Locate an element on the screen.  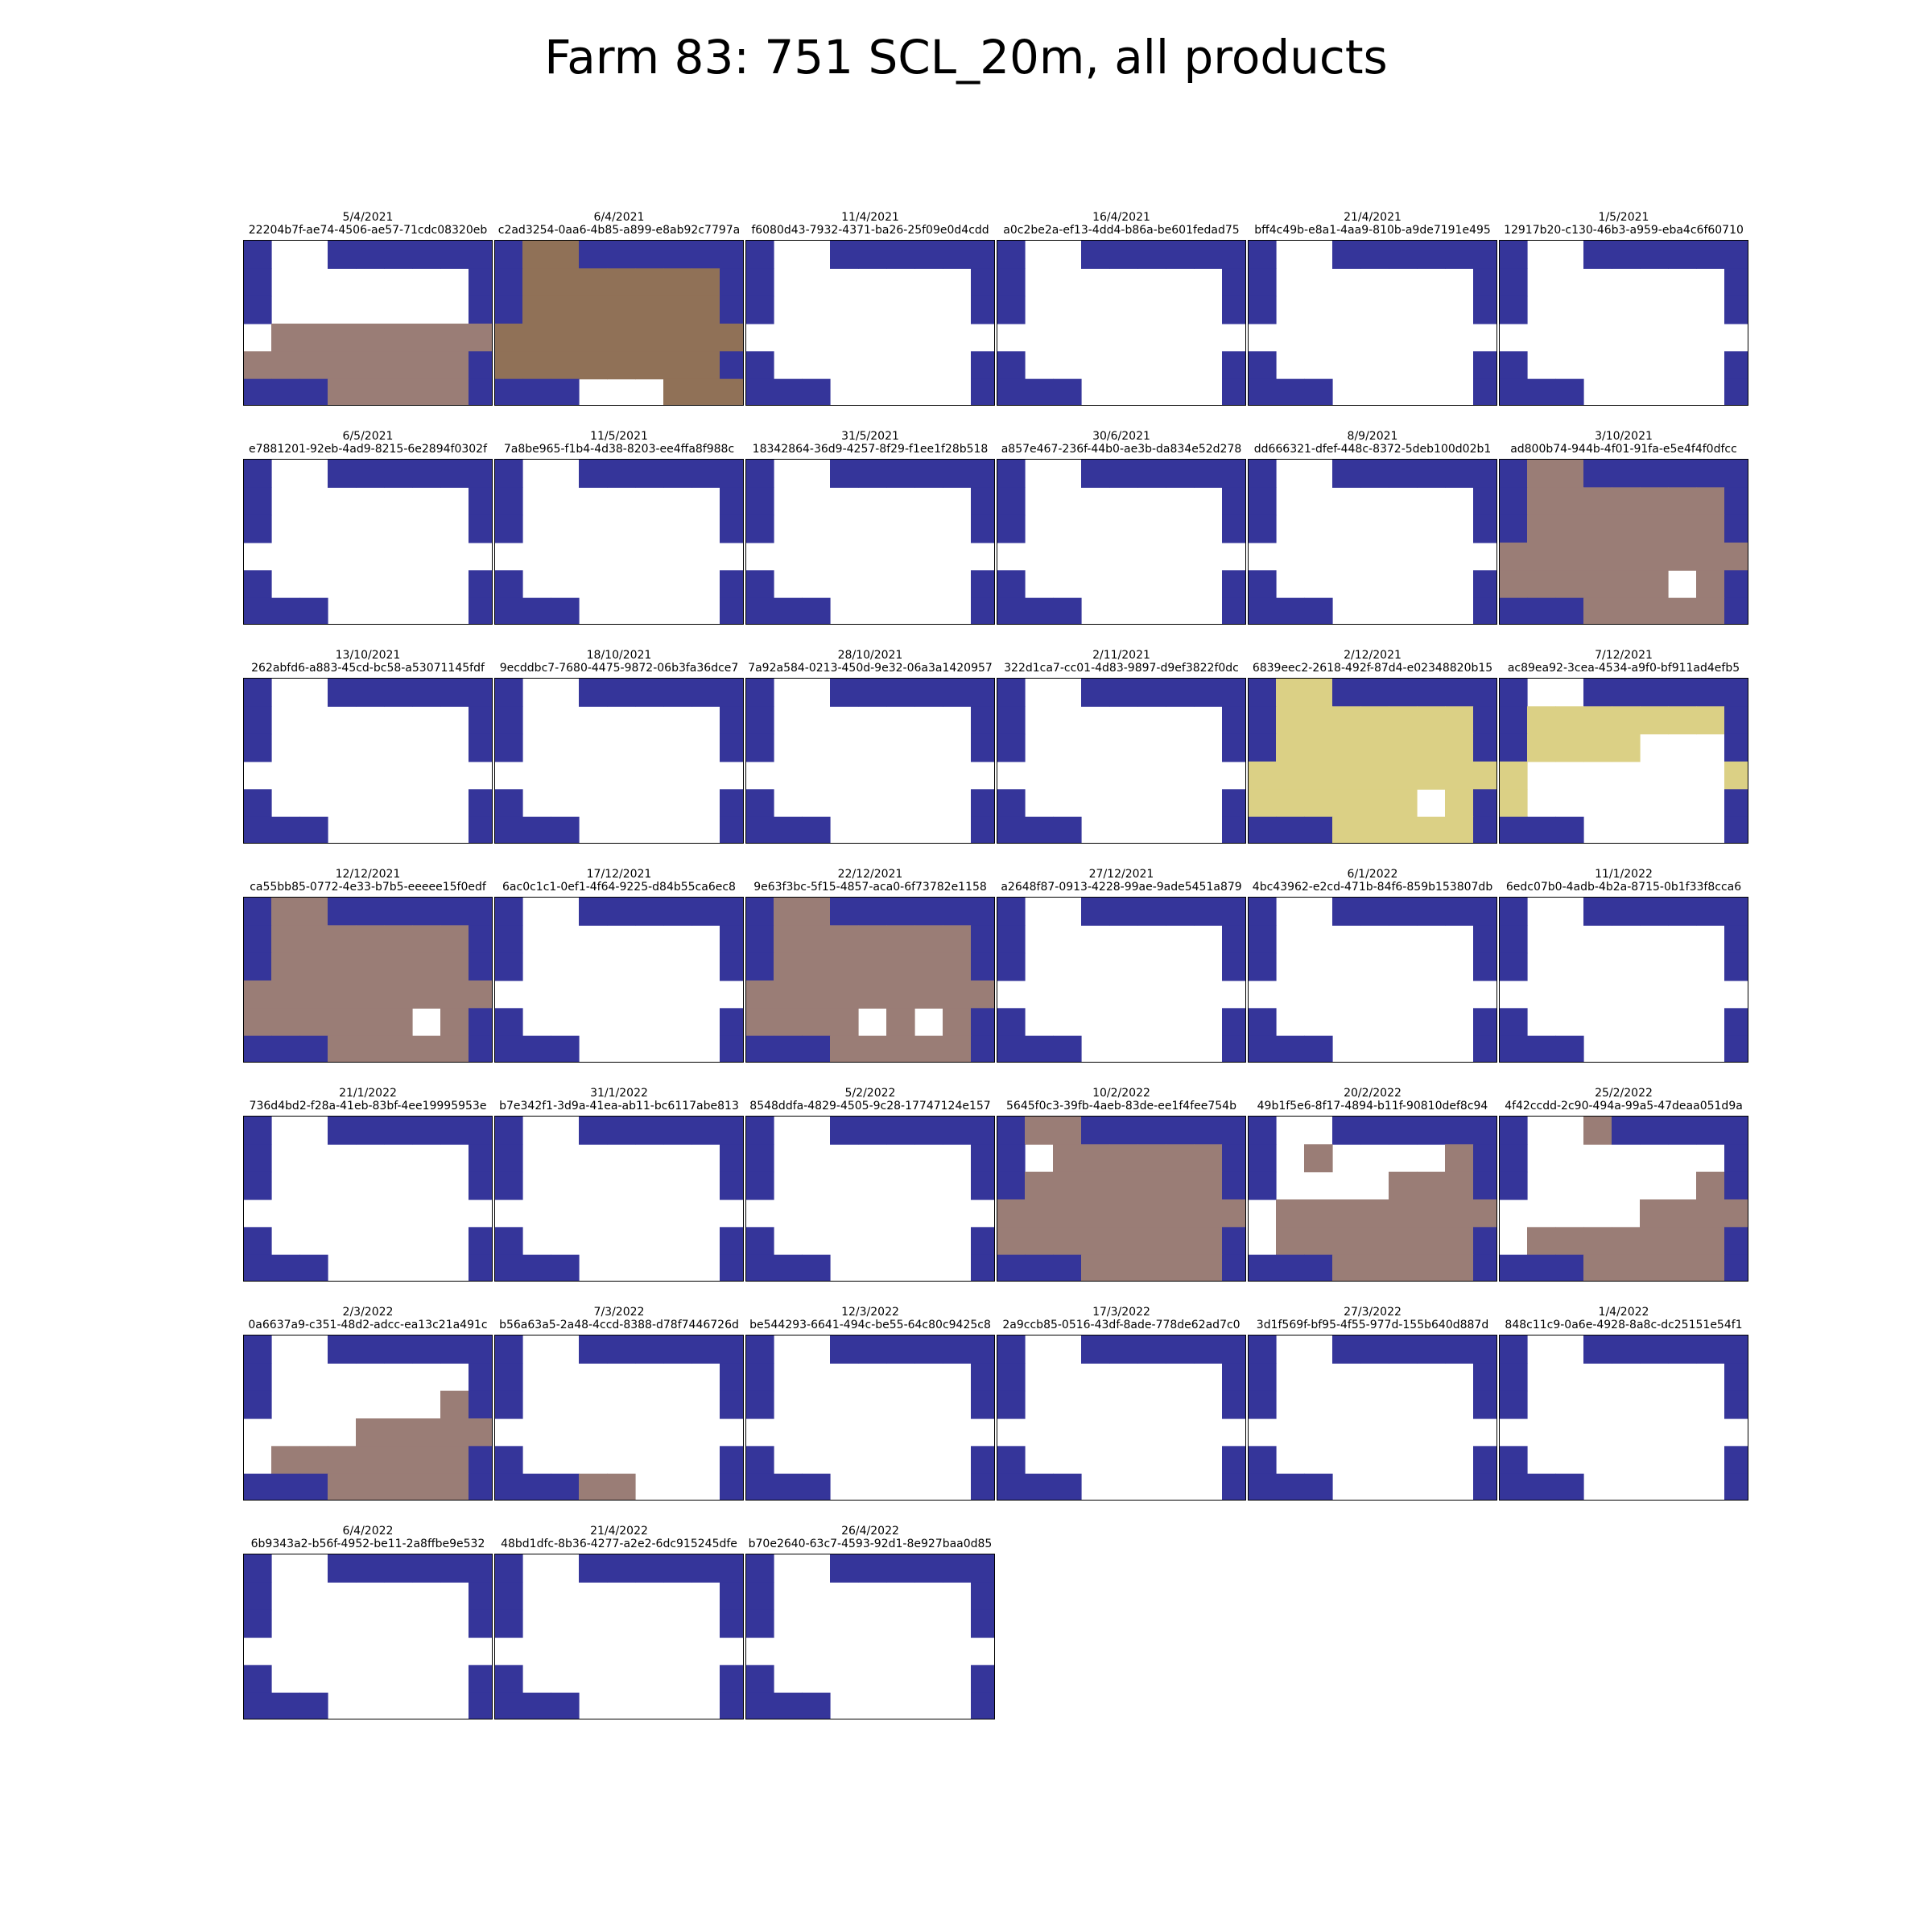
panel-product-id-label: f6080d43-7932-4371-ba26-25f09e0d4cdd is located at coordinates (870, 231).